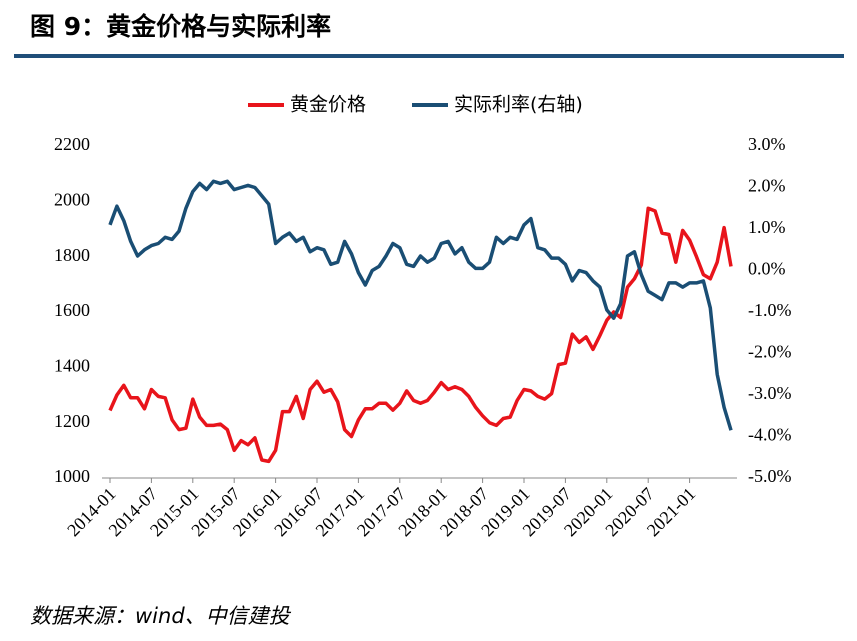 The width and height of the screenshot is (857, 641). Describe the element at coordinates (180, 26) in the screenshot. I see `chart-title: 图 9：黄金价格与实际利率` at that location.